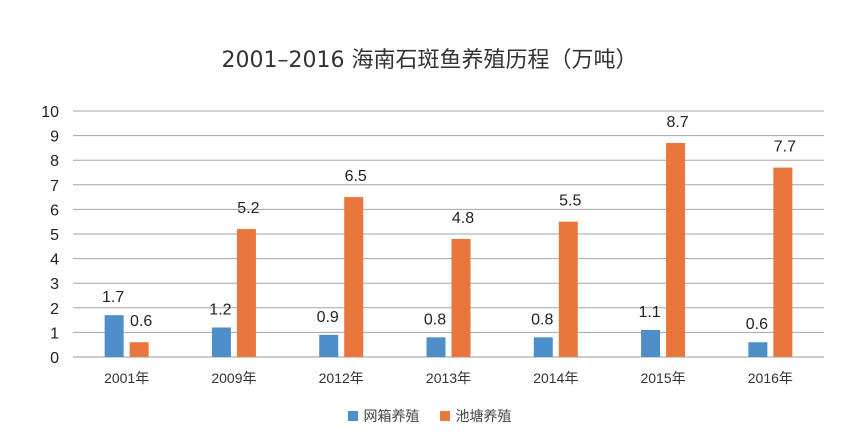  I want to click on y-tick-label: 4, so click(54, 260).